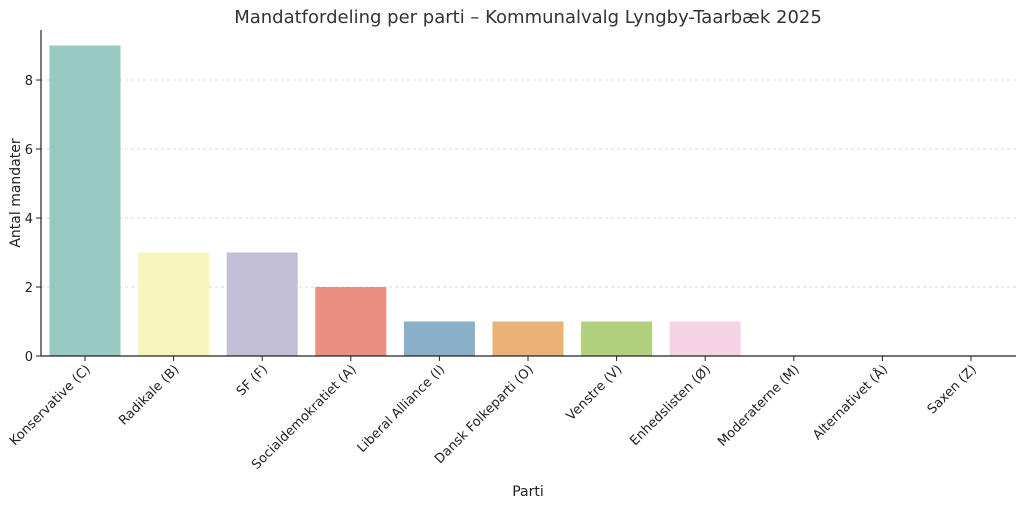 The image size is (1024, 508). What do you see at coordinates (952, 389) in the screenshot?
I see `x-tick-label: Saxen (Z)` at bounding box center [952, 389].